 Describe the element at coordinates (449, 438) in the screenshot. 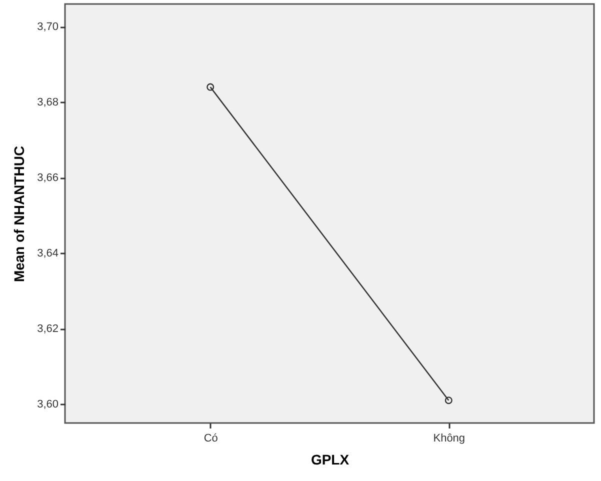

I see `x-tick-label: Không` at that location.